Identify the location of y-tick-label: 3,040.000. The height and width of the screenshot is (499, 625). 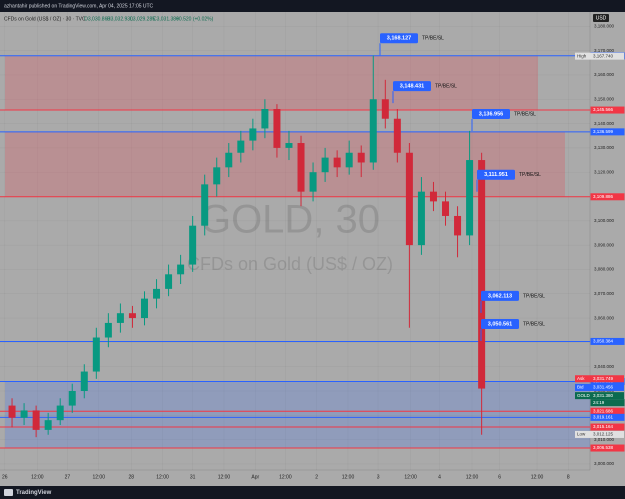
(604, 366).